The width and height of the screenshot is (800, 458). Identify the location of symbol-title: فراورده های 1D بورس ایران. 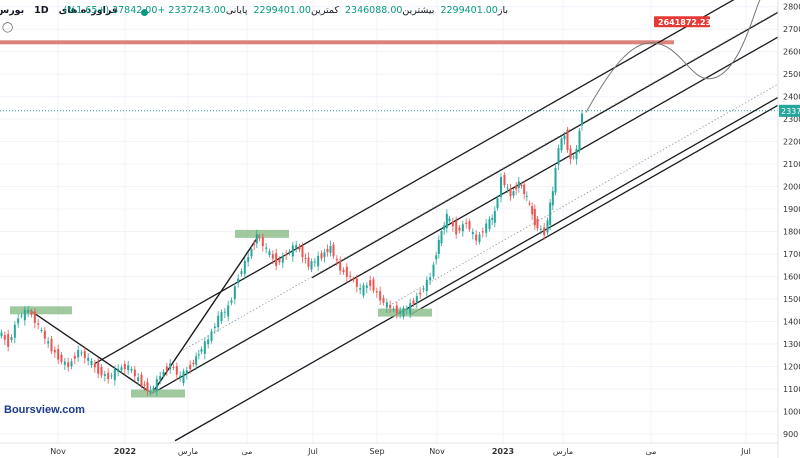
(59, 10).